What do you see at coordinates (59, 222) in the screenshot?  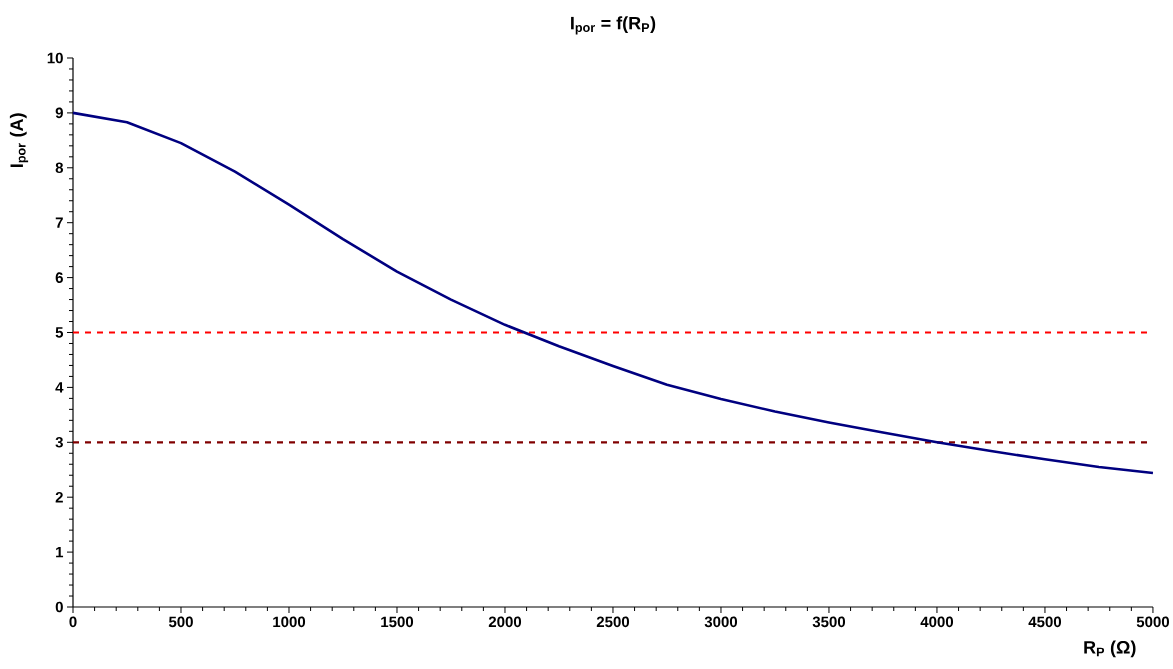 I see `y-tick-label: 7` at bounding box center [59, 222].